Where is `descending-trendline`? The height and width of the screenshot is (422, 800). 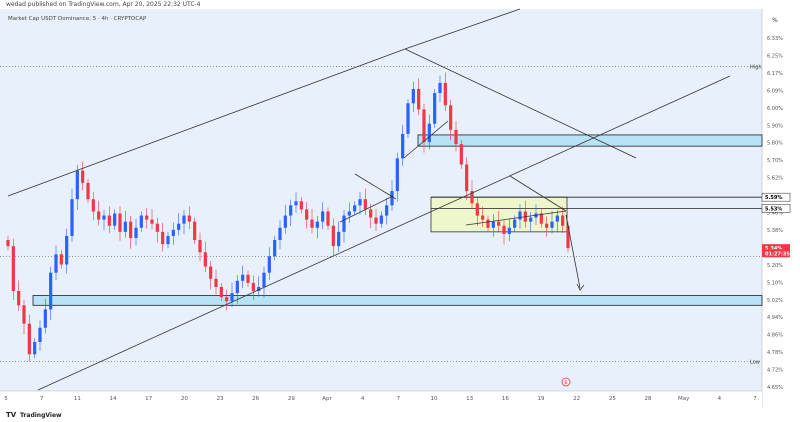
descending-trendline is located at coordinates (520, 103).